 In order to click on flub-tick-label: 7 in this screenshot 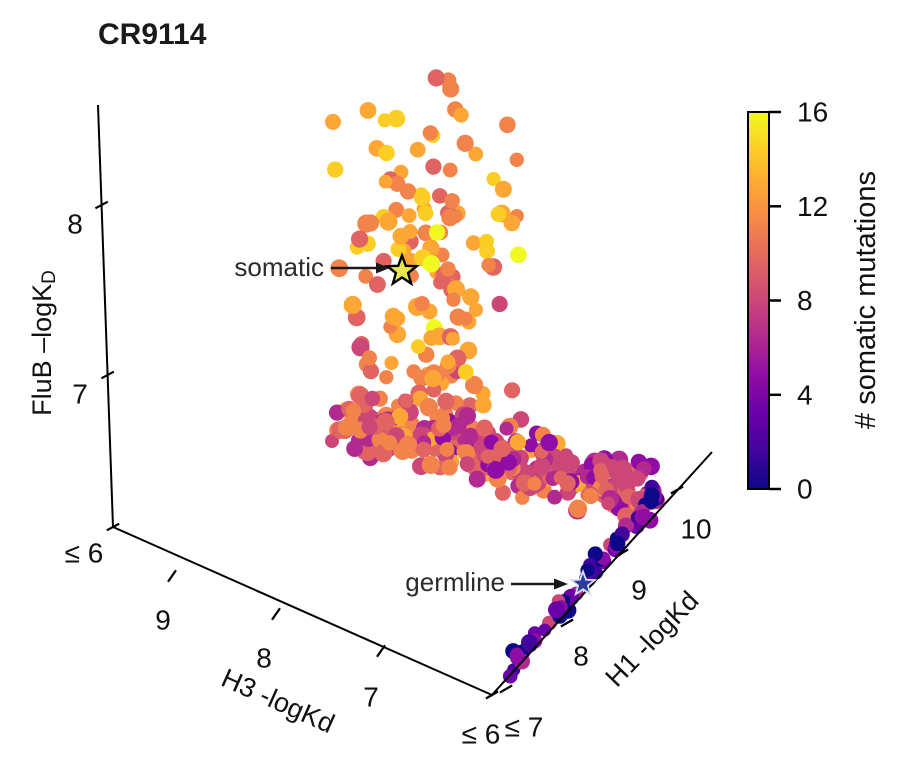, I will do `click(80, 394)`.